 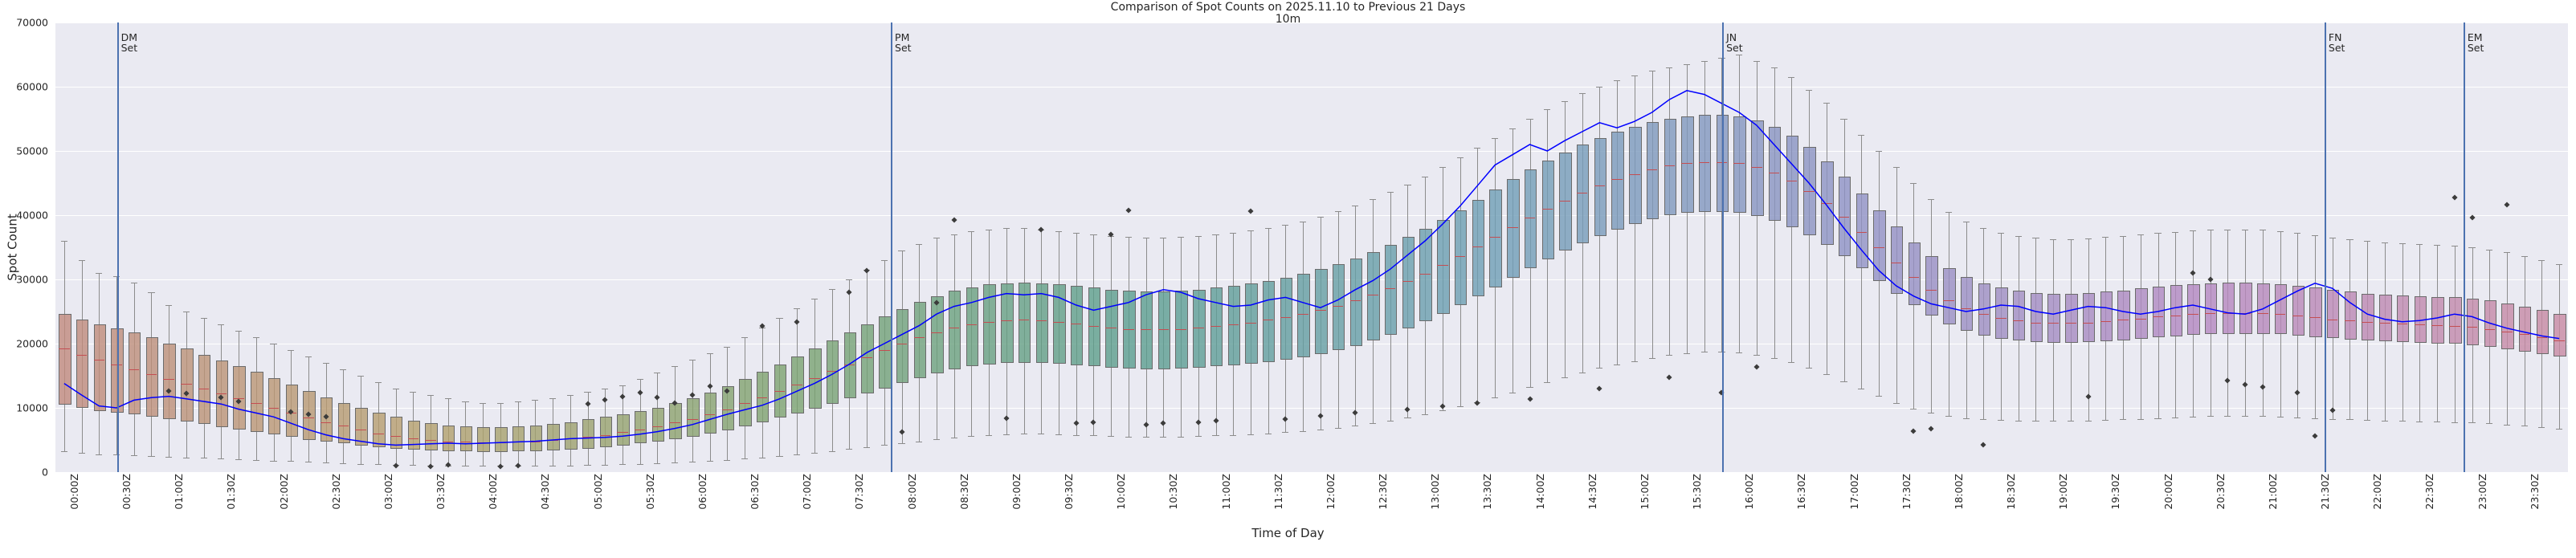 What do you see at coordinates (441, 492) in the screenshot?
I see `x-tick-label: 03:30Z` at bounding box center [441, 492].